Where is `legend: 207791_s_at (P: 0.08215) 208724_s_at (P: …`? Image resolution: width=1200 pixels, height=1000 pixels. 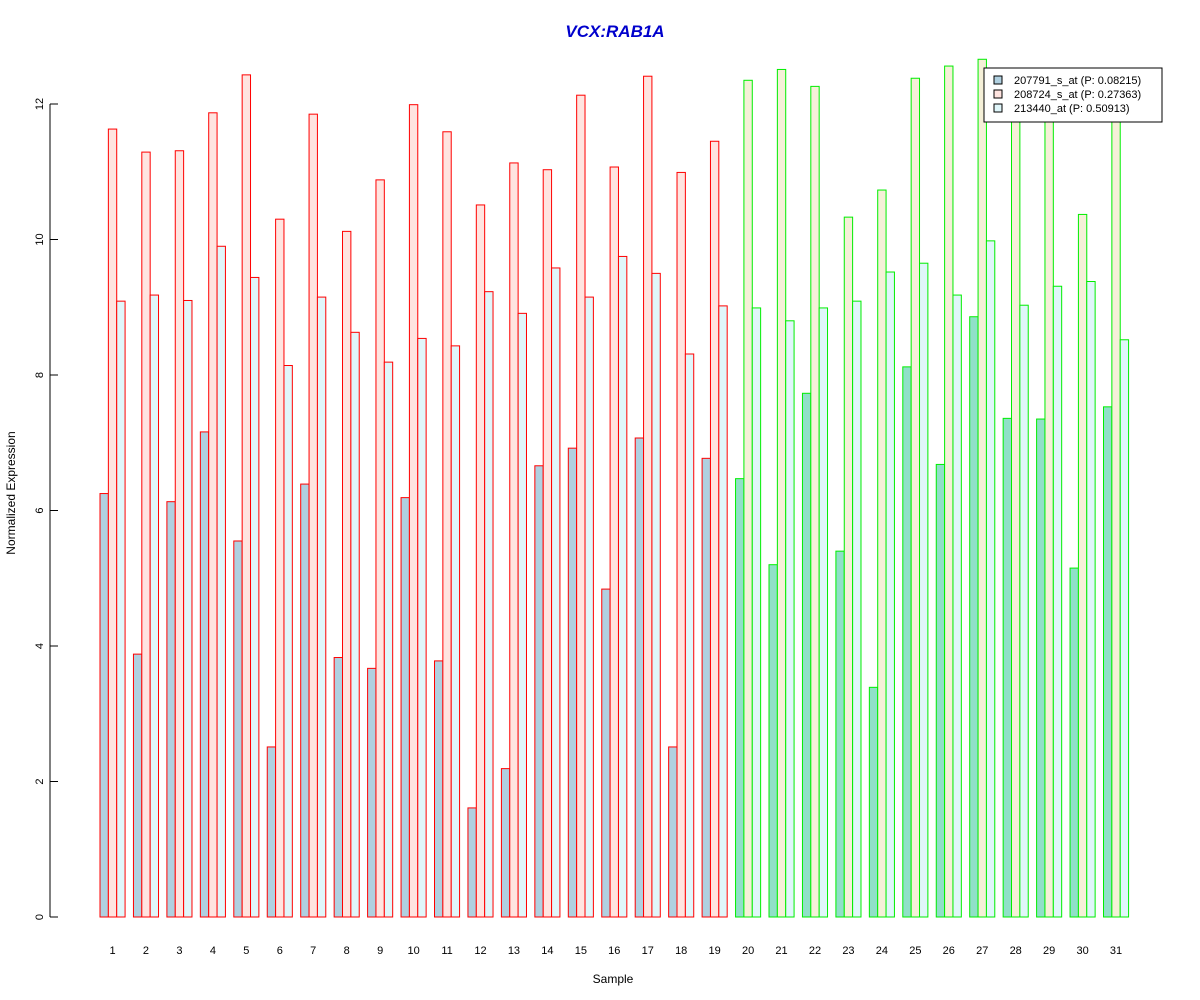
legend: 207791_s_at (P: 0.08215) 208724_s_at (P: … is located at coordinates (1073, 95).